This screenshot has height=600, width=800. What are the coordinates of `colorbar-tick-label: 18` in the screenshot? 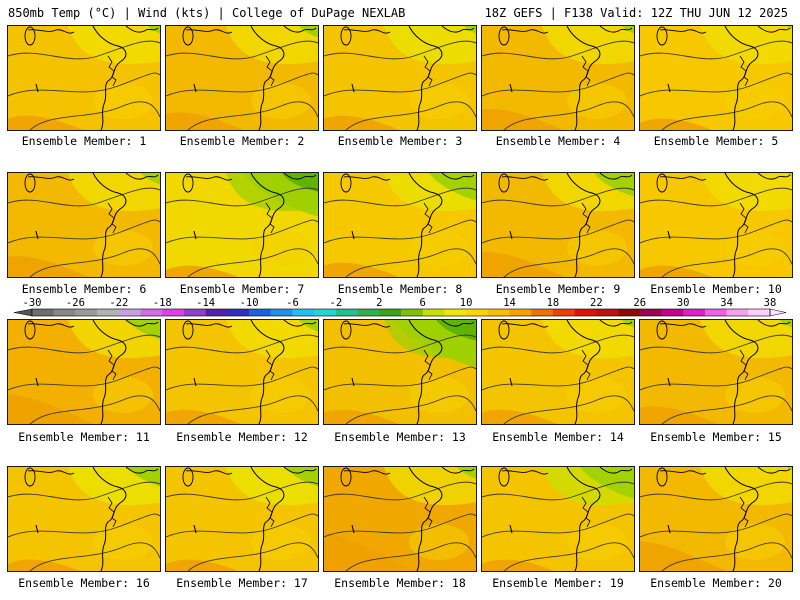 It's located at (553, 303).